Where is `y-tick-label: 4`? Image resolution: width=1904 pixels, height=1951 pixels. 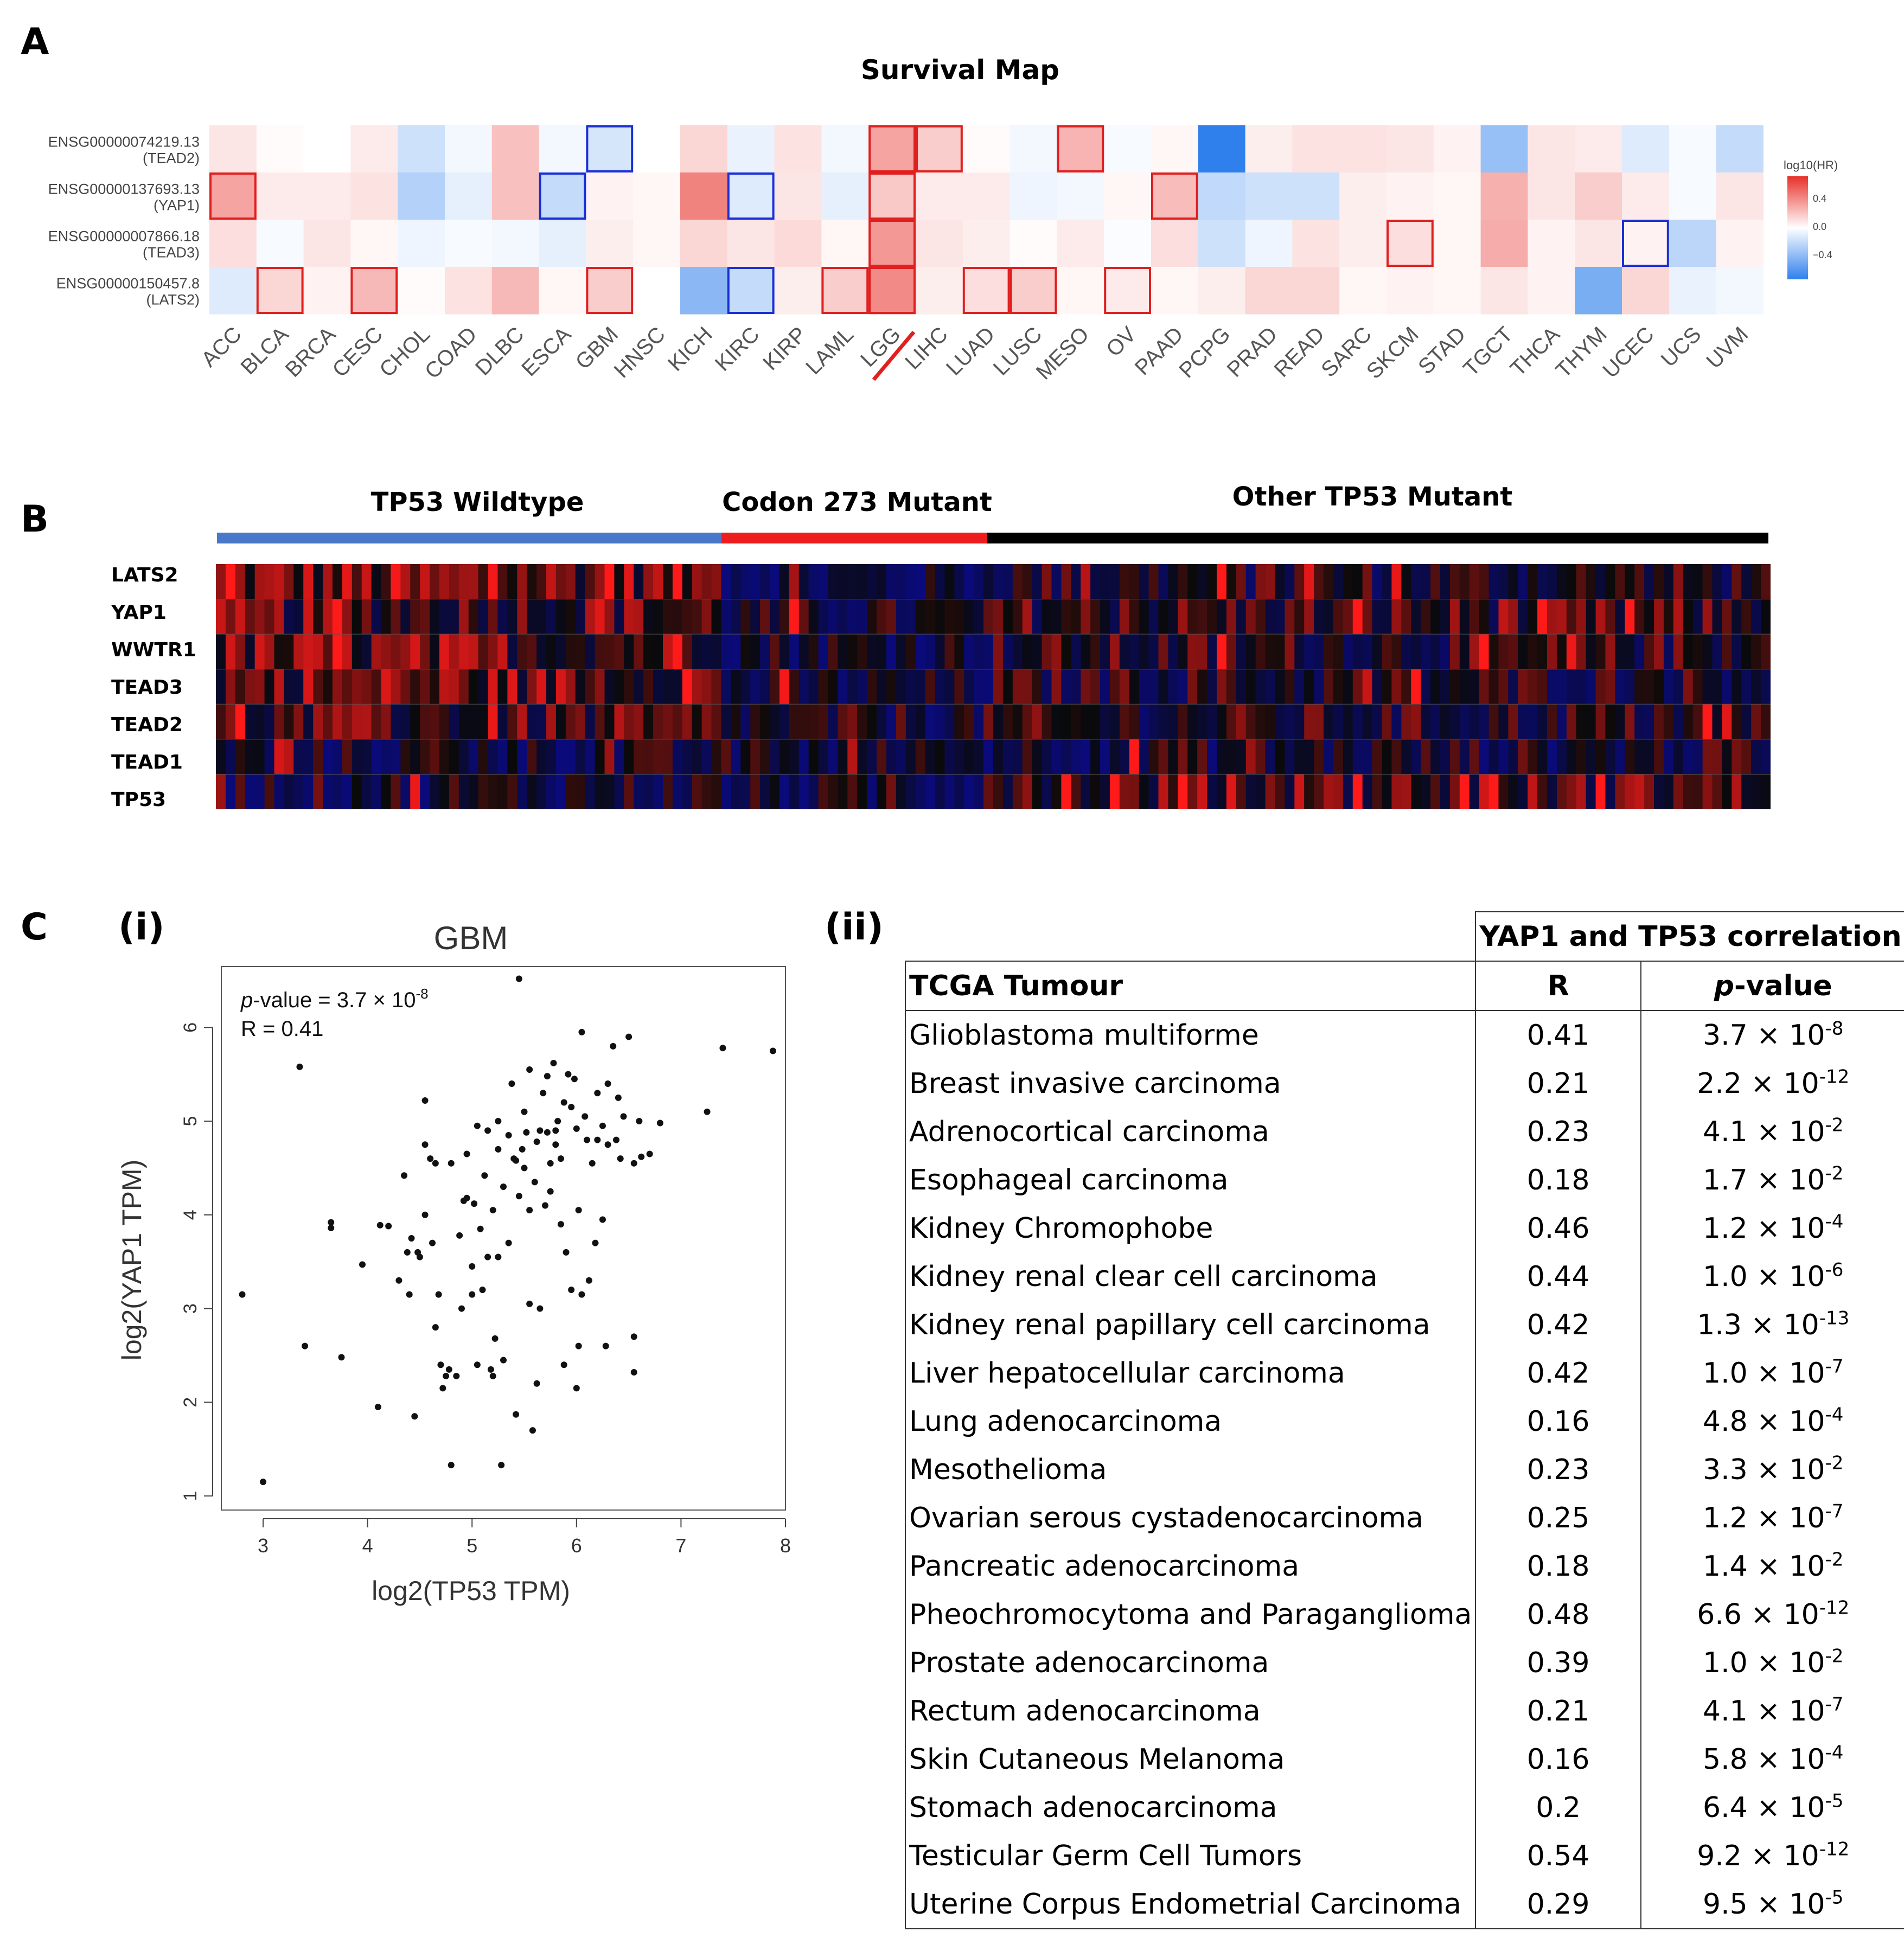 y-tick-label: 4 is located at coordinates (190, 1215).